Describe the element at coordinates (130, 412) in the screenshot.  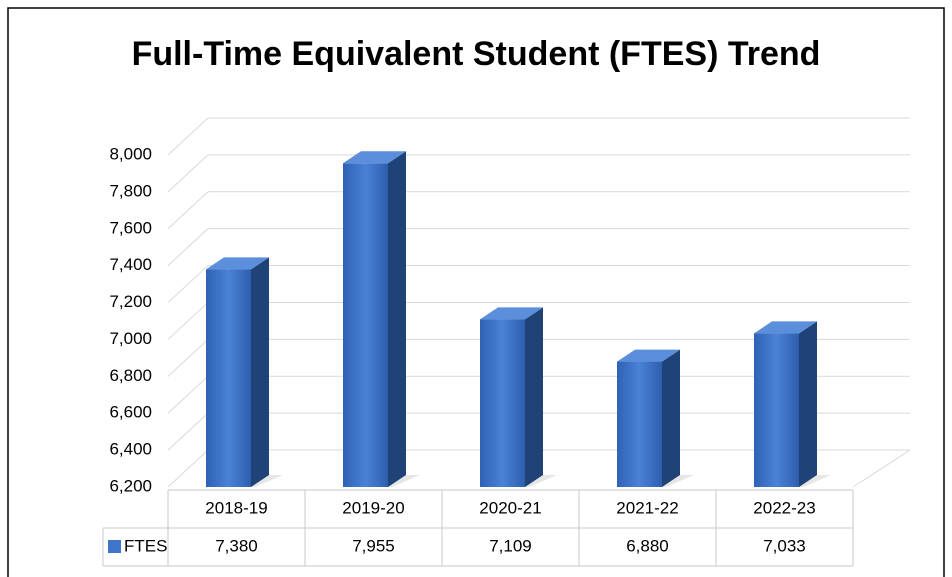
I see `y-tick-label: 6,600` at that location.